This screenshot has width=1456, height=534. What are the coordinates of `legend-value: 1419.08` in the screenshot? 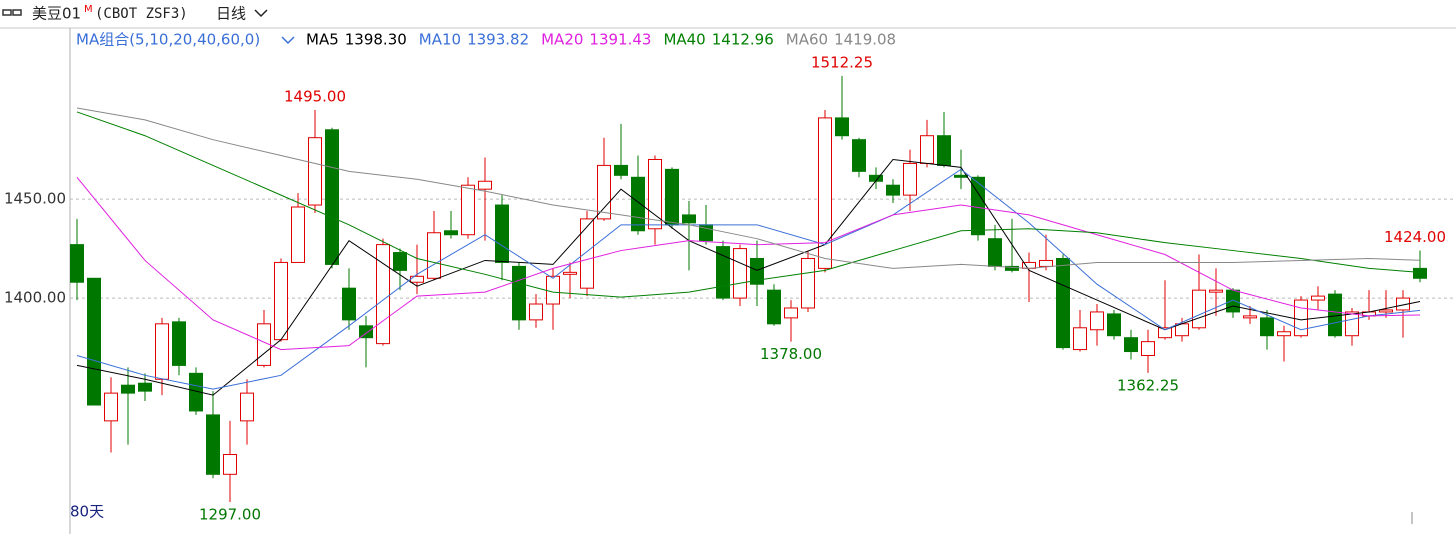 It's located at (865, 40).